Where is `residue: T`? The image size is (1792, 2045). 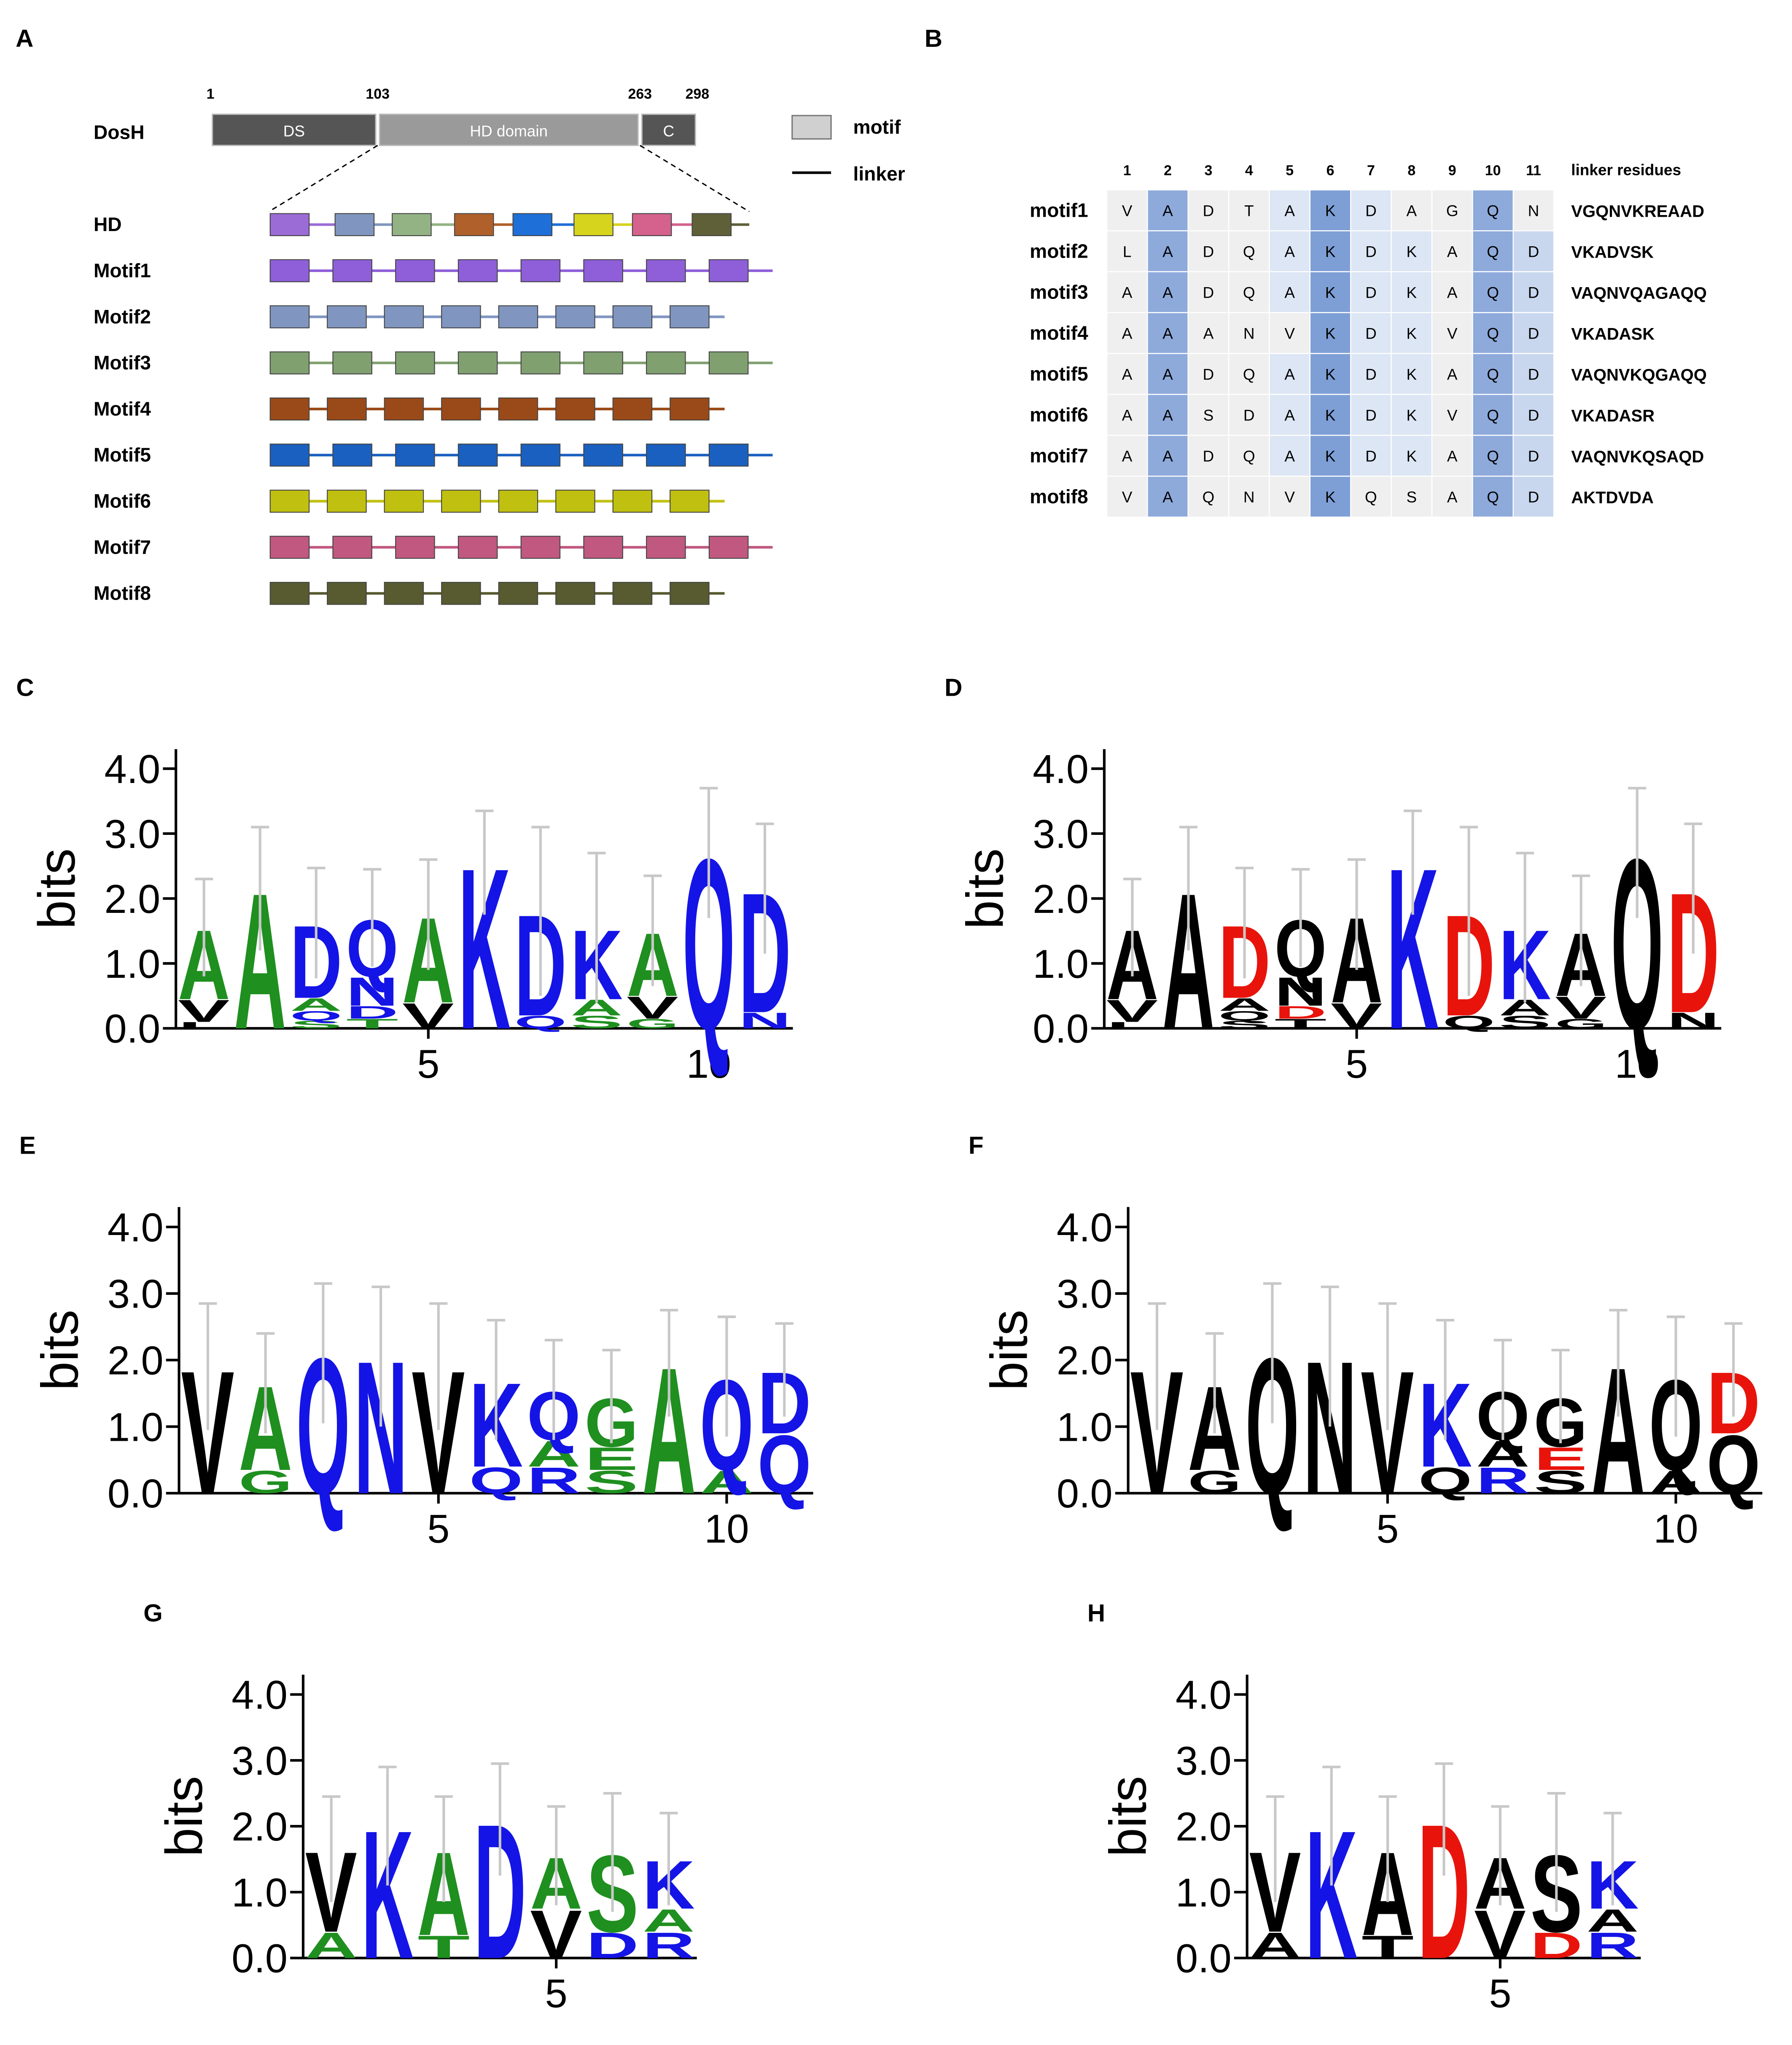
residue: T is located at coordinates (1249, 211).